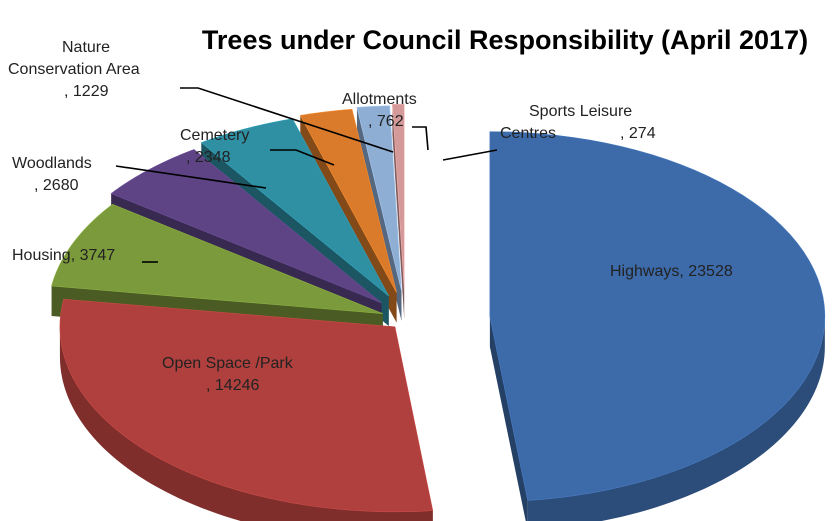 Image resolution: width=835 pixels, height=521 pixels. I want to click on slice-label: Cemetery, so click(214, 135).